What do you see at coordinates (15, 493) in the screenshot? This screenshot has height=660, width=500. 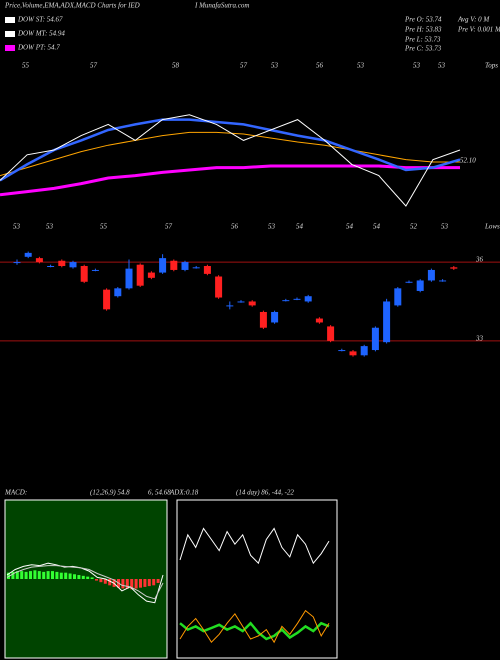 I see `panel-title: MACD:` at bounding box center [15, 493].